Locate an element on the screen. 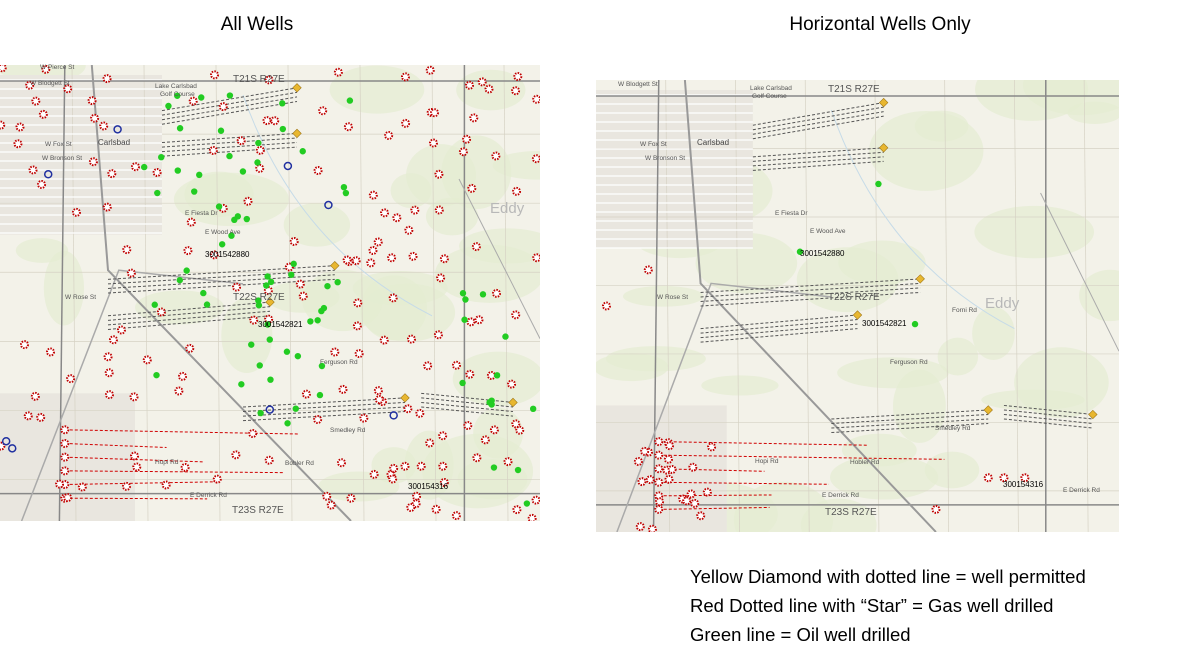  street-label: W Blodgett St is located at coordinates (638, 84).